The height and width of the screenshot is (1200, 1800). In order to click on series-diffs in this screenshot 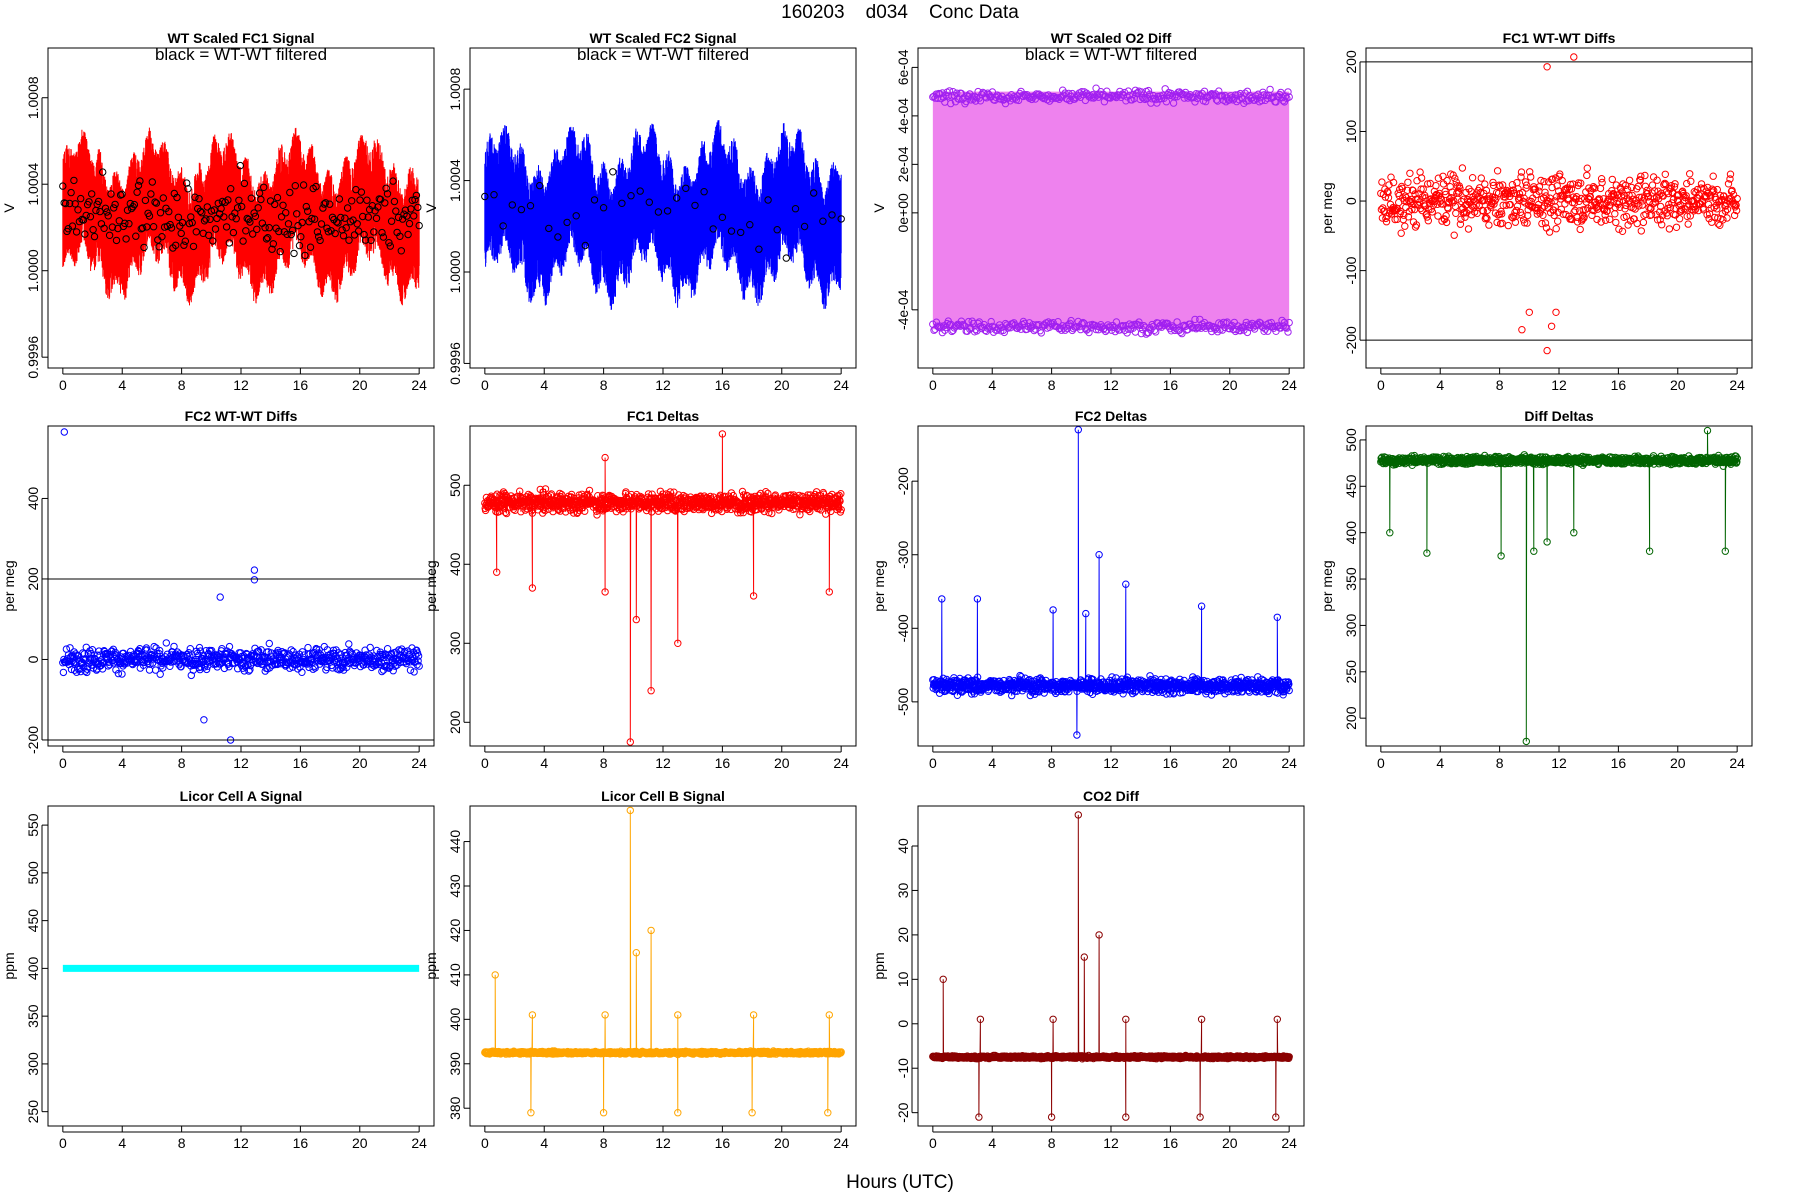, I will do `click(241, 586)`.